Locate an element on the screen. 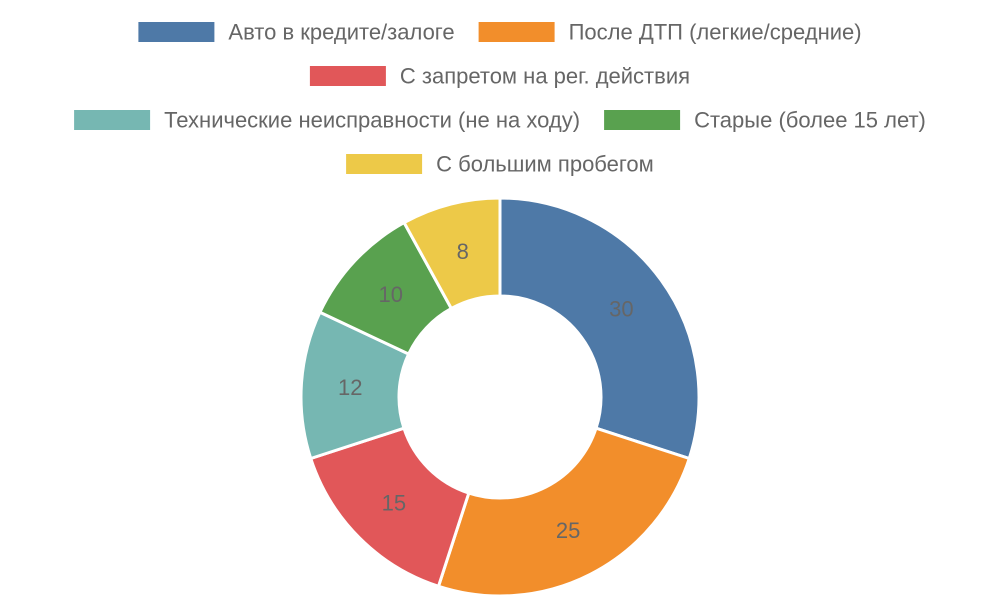 The height and width of the screenshot is (600, 1000). chart-data-labels: 30 25 15 12 10 8 is located at coordinates (486, 391).